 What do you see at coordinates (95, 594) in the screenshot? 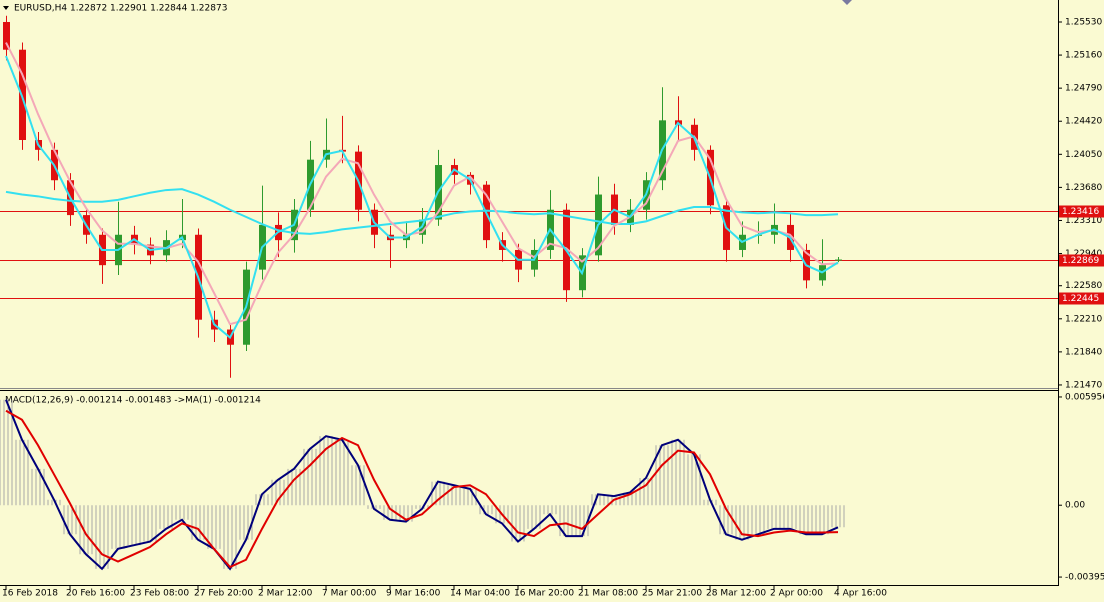
I see `x-tick-label: 20 Feb 16:00` at bounding box center [95, 594].